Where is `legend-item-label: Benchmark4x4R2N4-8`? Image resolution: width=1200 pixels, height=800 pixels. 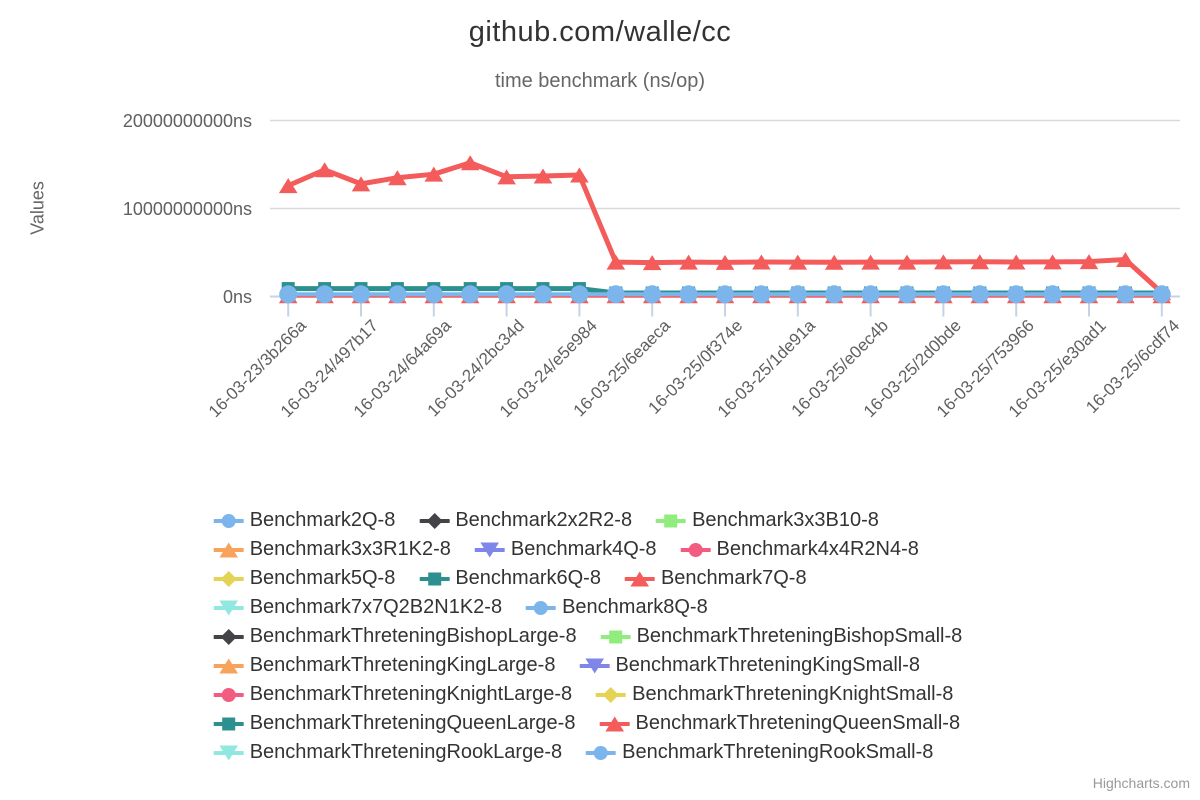
legend-item-label: Benchmark4x4R2N4-8 is located at coordinates (817, 549).